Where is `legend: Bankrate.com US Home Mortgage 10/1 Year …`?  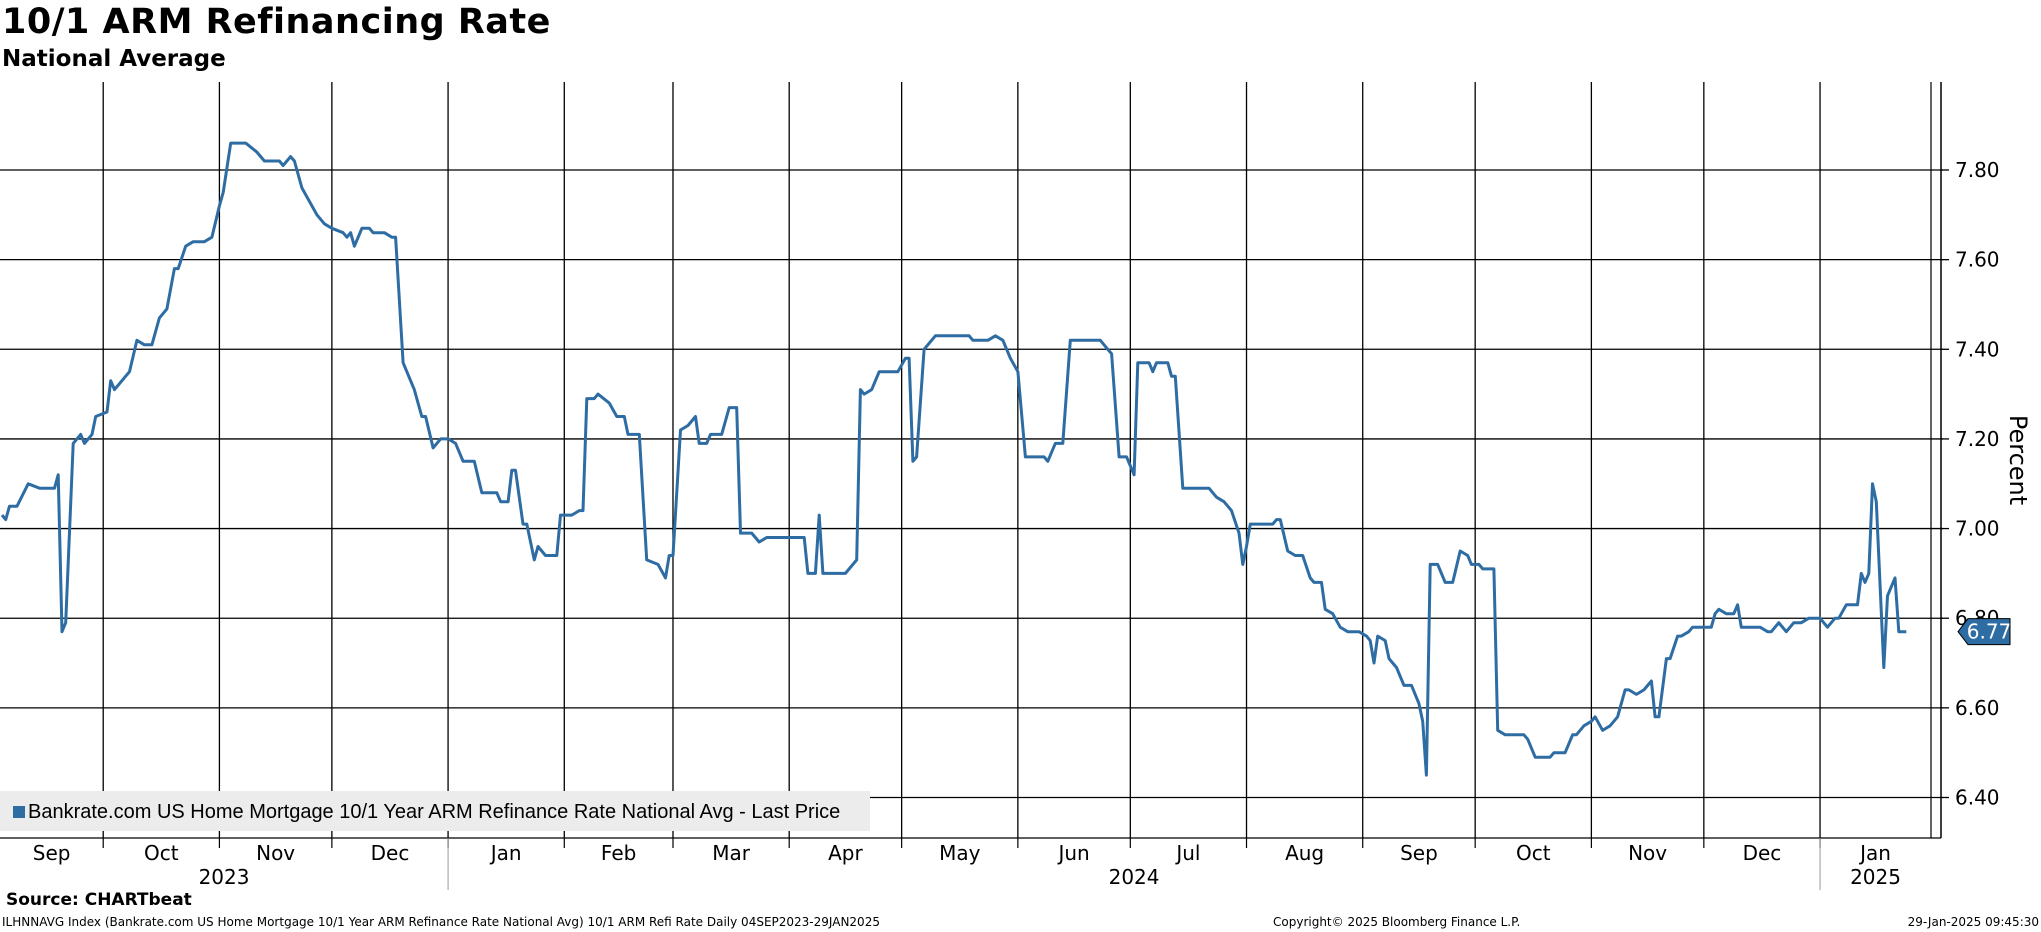 legend: Bankrate.com US Home Mortgage 10/1 Year … is located at coordinates (435, 811).